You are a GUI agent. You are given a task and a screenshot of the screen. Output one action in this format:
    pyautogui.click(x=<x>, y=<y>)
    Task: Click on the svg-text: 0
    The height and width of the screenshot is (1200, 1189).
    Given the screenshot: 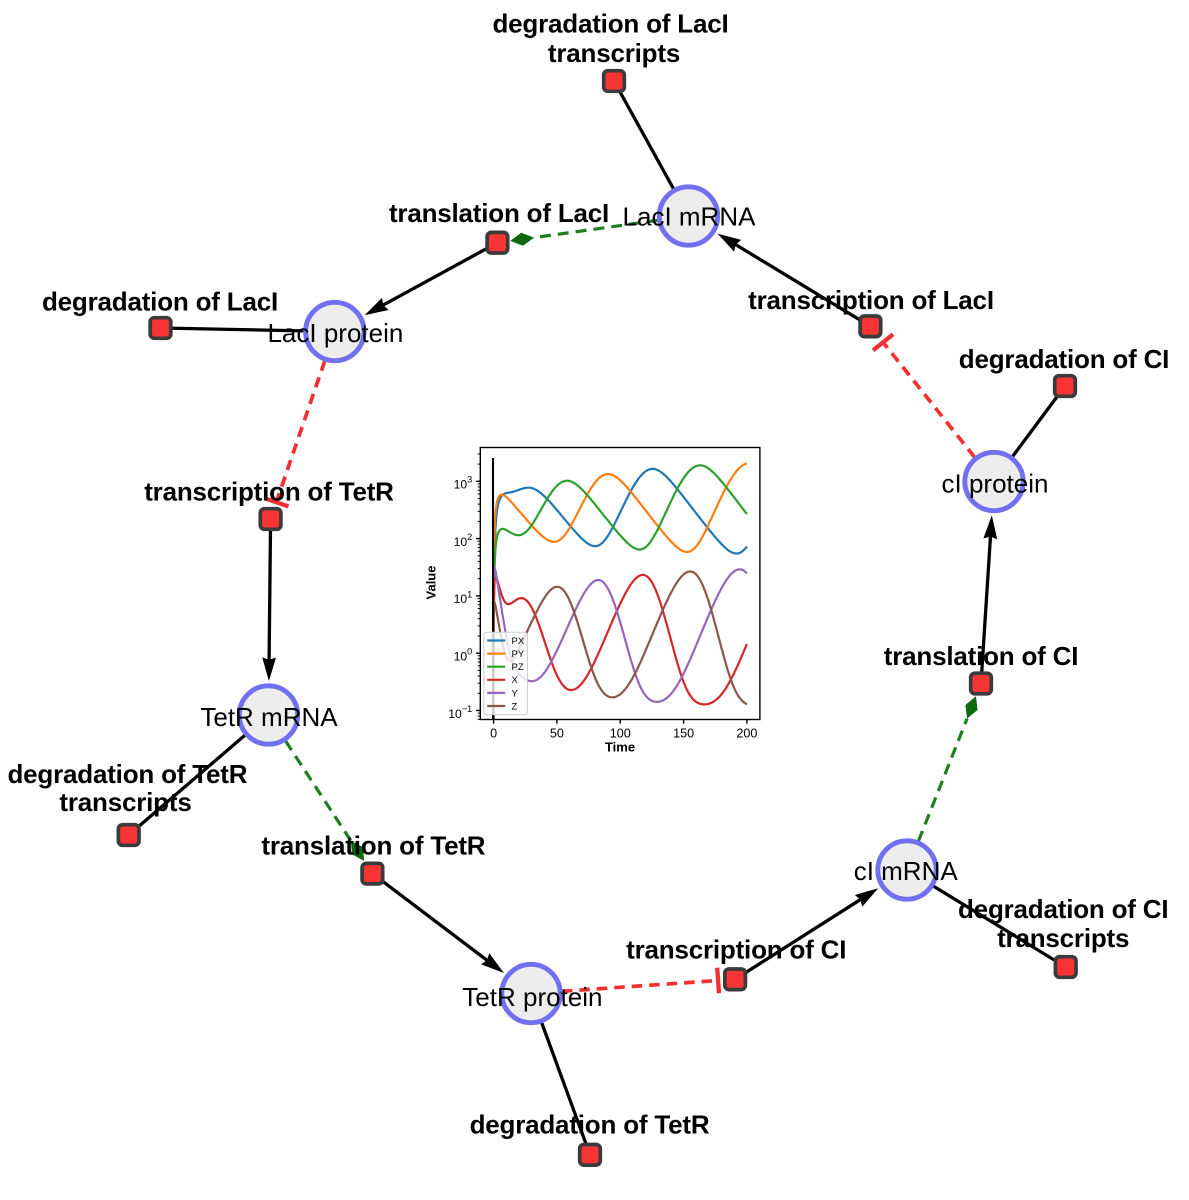 What is the action you would take?
    pyautogui.click(x=493, y=733)
    